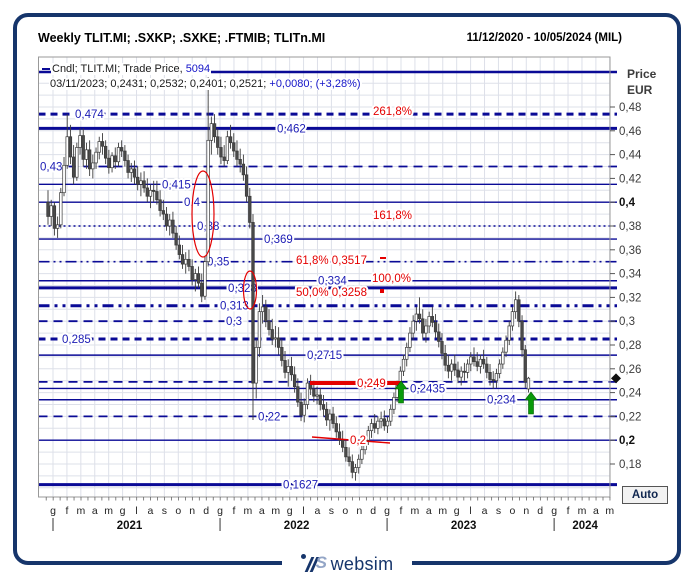  What do you see at coordinates (291, 129) in the screenshot?
I see `level-label: 0,462` at bounding box center [291, 129].